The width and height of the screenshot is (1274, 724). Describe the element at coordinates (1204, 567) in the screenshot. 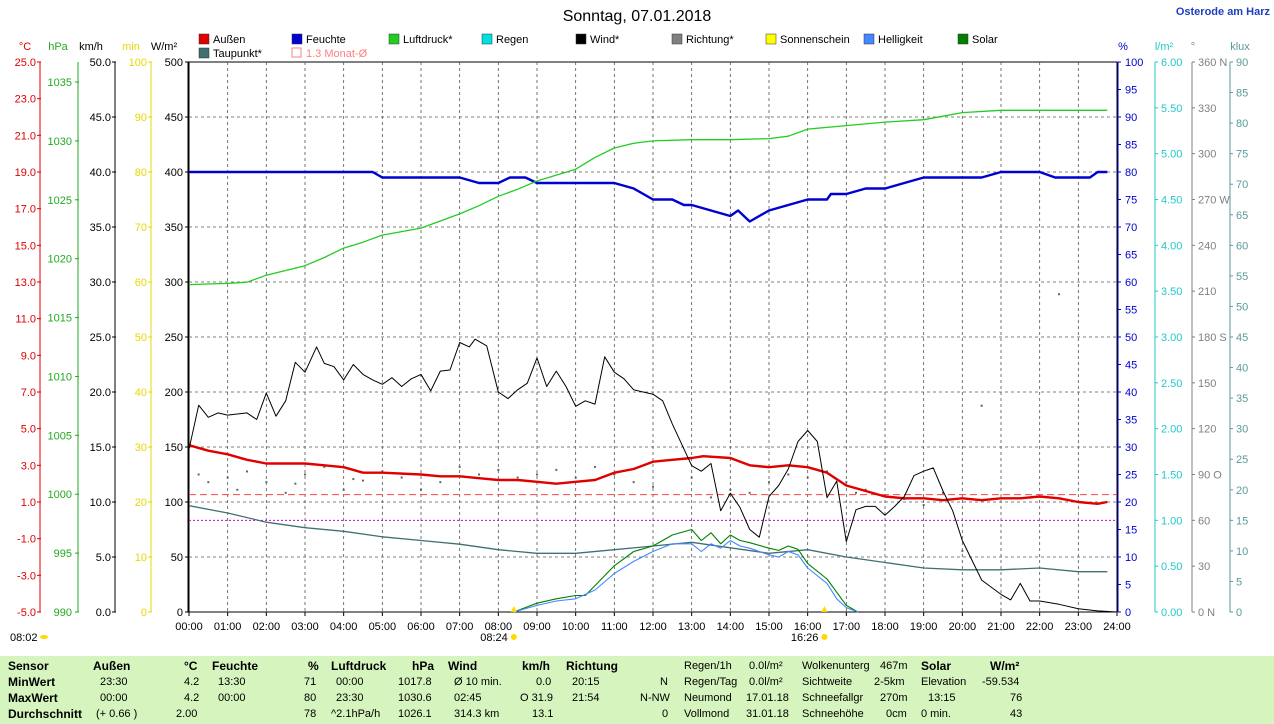

I see `axis-tick-label-direction: 30` at that location.